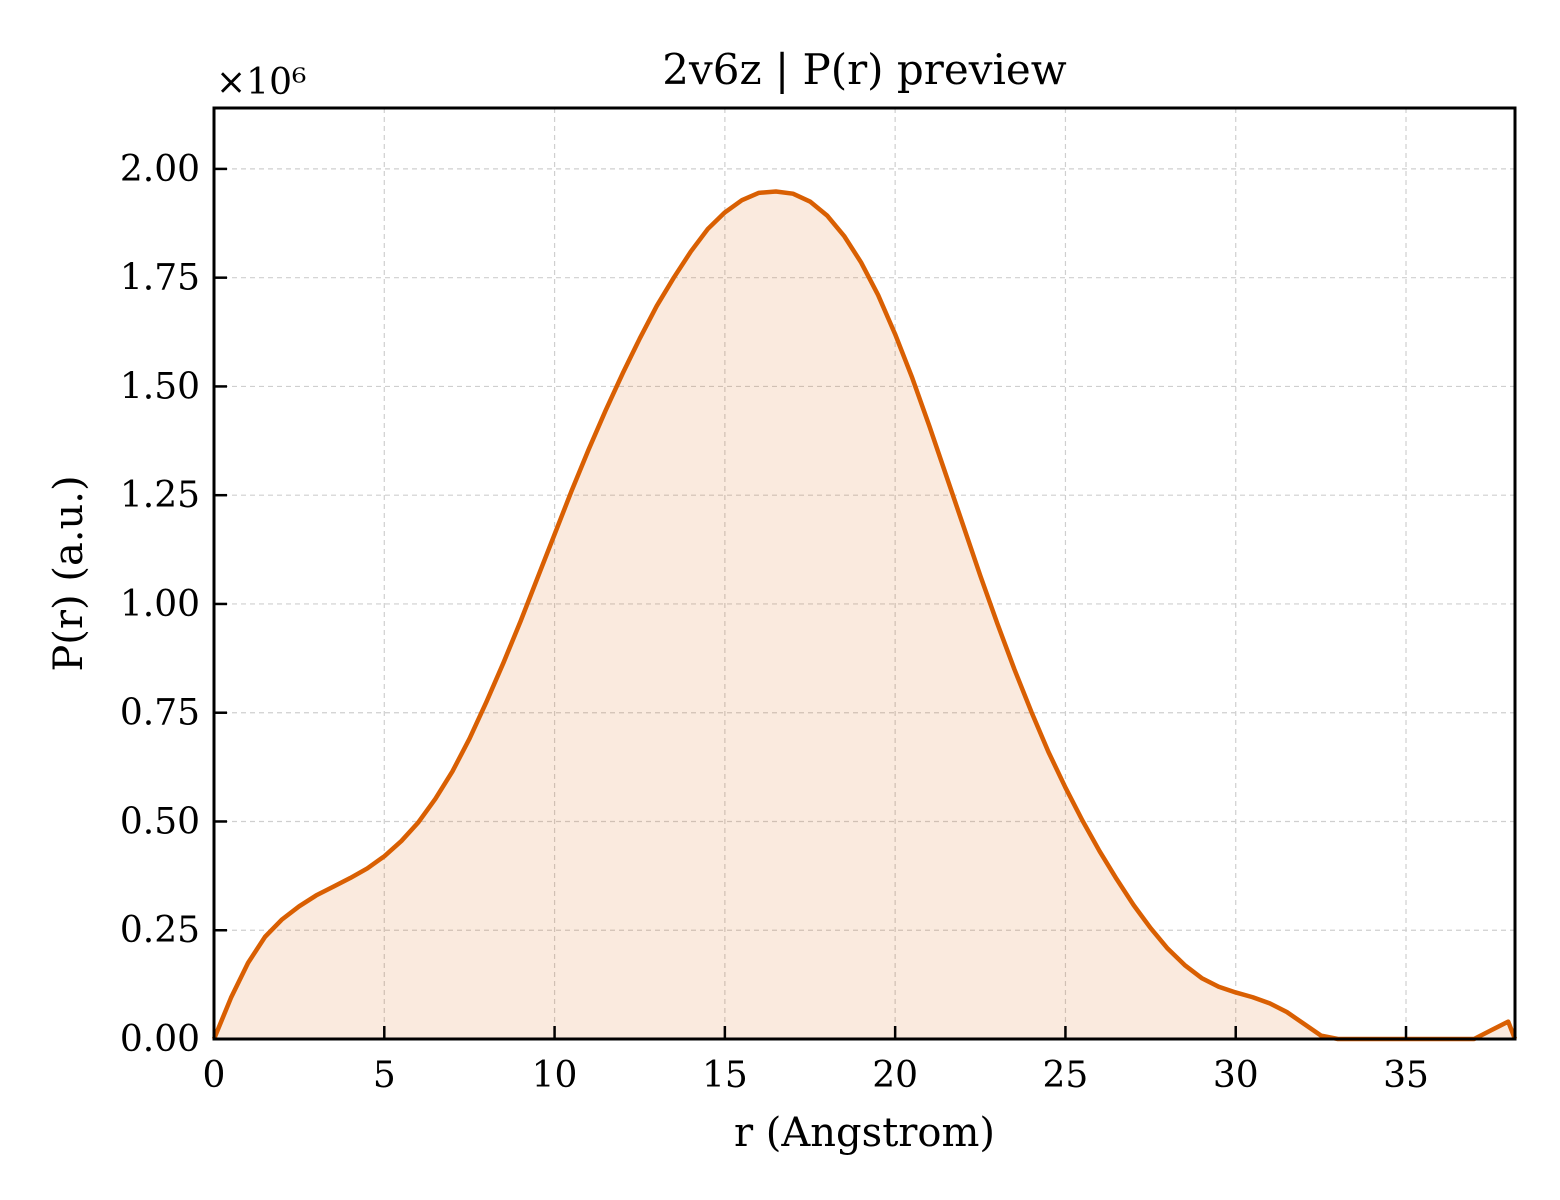 The height and width of the screenshot is (1200, 1560). What do you see at coordinates (160, 930) in the screenshot?
I see `y-tick-label: 0.25` at bounding box center [160, 930].